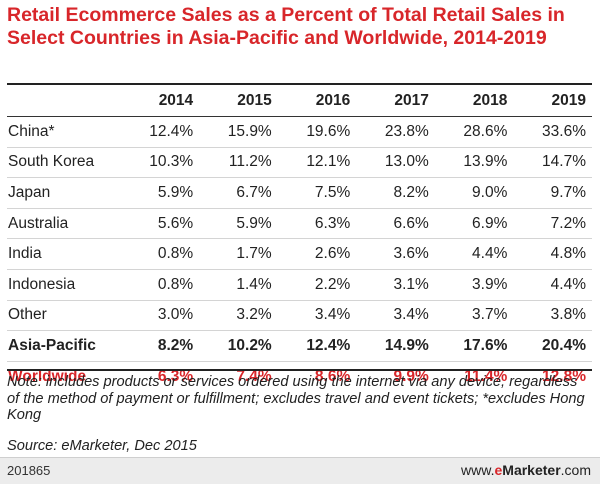 This screenshot has height=484, width=600. Describe the element at coordinates (299, 84) in the screenshot. I see `top-rule` at that location.